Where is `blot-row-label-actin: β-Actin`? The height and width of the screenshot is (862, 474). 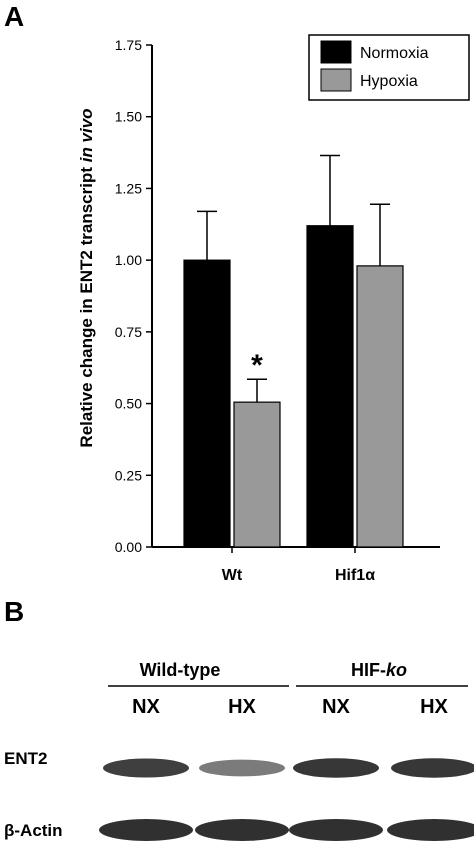
blot-row-label-actin: β-Actin is located at coordinates (33, 830).